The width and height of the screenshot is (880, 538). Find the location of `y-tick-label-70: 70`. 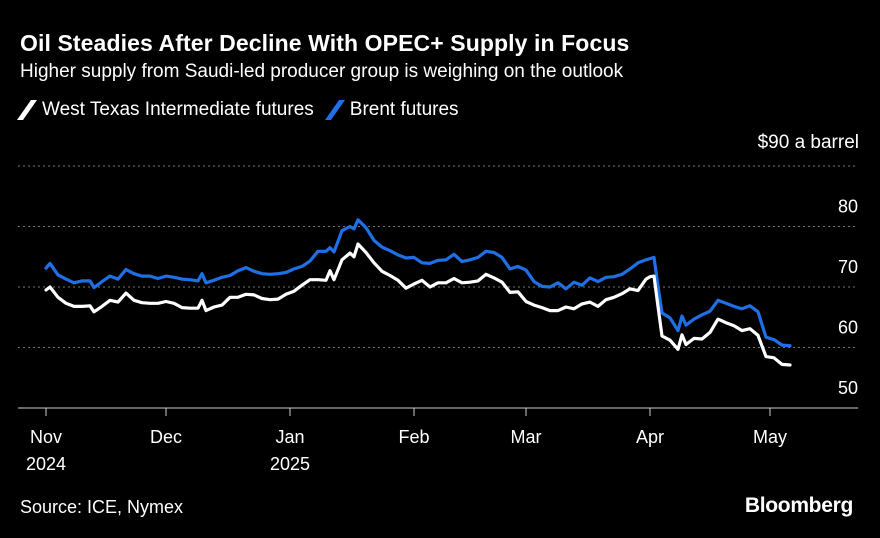

y-tick-label-70: 70 is located at coordinates (848, 267).